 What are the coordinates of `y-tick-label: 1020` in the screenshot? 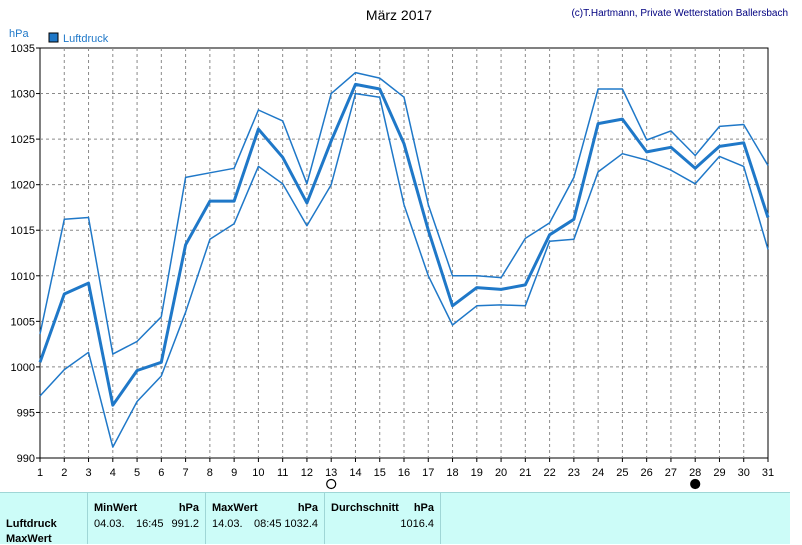 It's located at (23, 186).